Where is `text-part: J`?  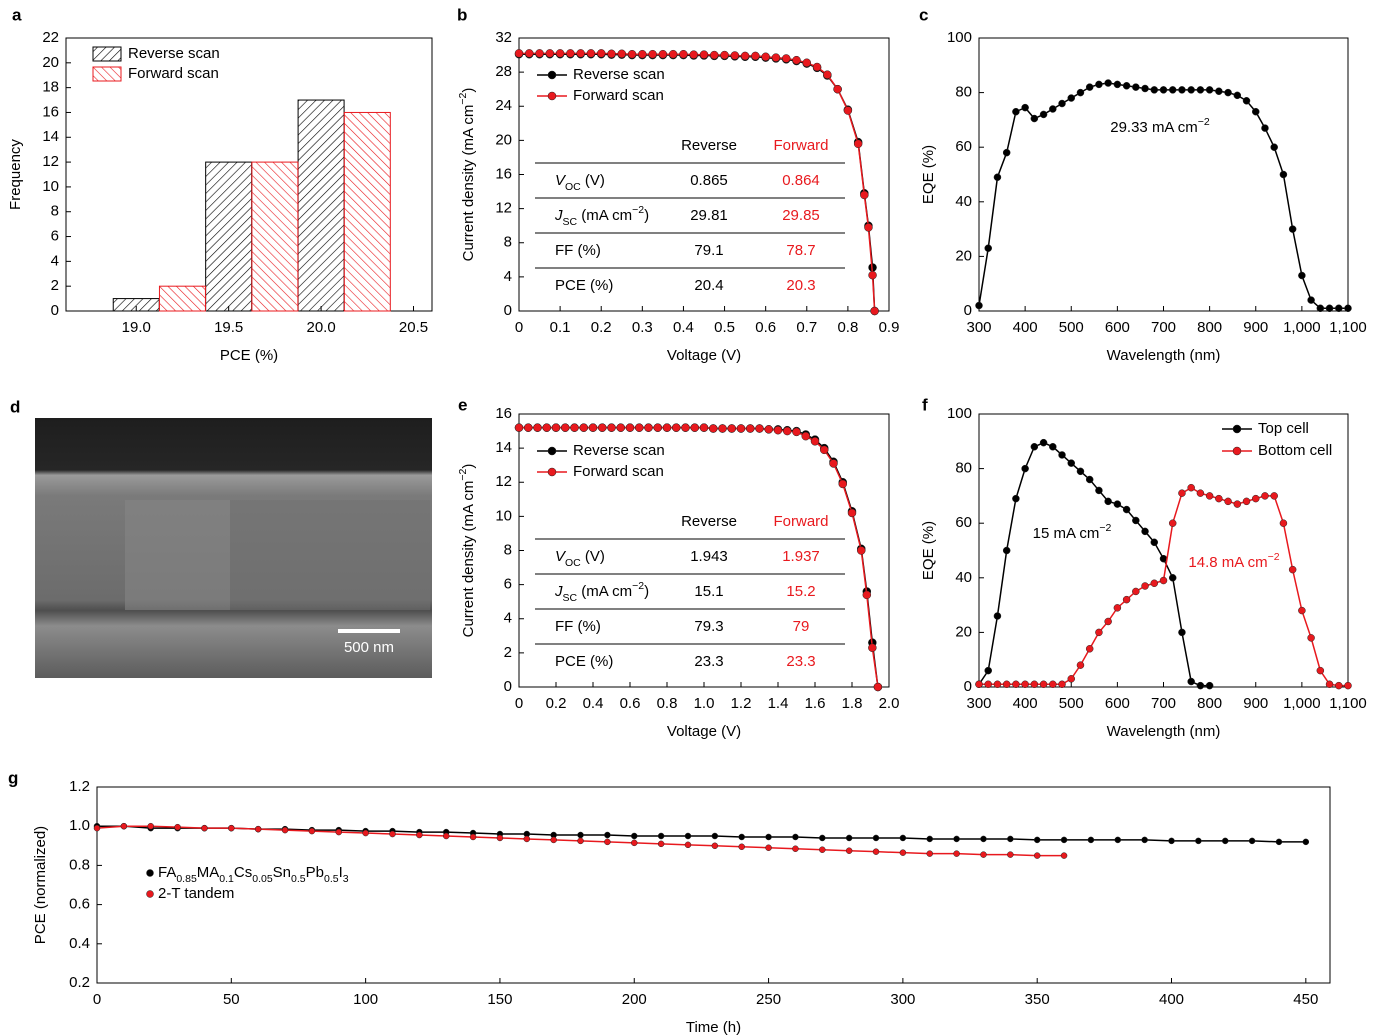 text-part: J is located at coordinates (558, 591).